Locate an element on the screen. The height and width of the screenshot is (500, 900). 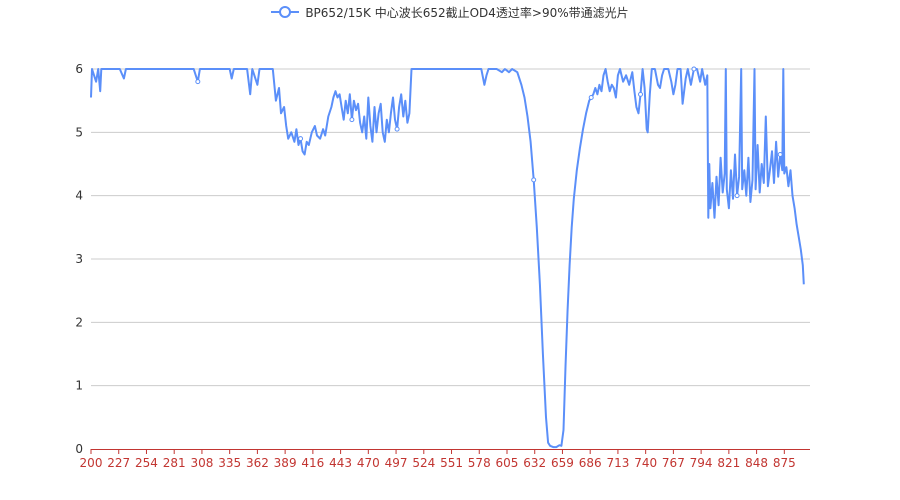
x-tick-label: 632 is located at coordinates (534, 463).